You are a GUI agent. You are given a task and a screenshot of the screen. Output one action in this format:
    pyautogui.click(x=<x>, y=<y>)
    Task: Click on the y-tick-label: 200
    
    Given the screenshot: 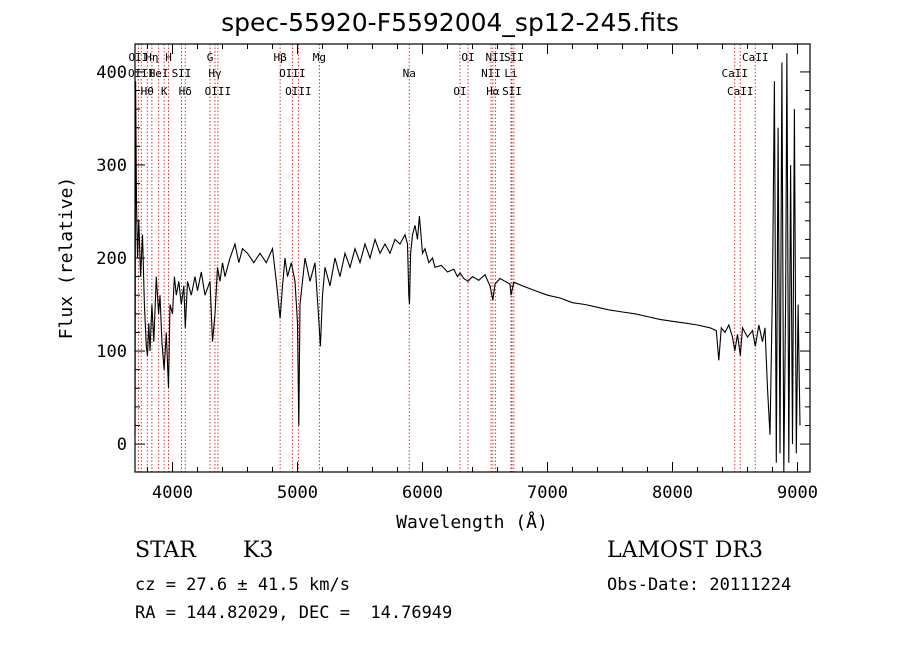 What is the action you would take?
    pyautogui.click(x=111, y=259)
    